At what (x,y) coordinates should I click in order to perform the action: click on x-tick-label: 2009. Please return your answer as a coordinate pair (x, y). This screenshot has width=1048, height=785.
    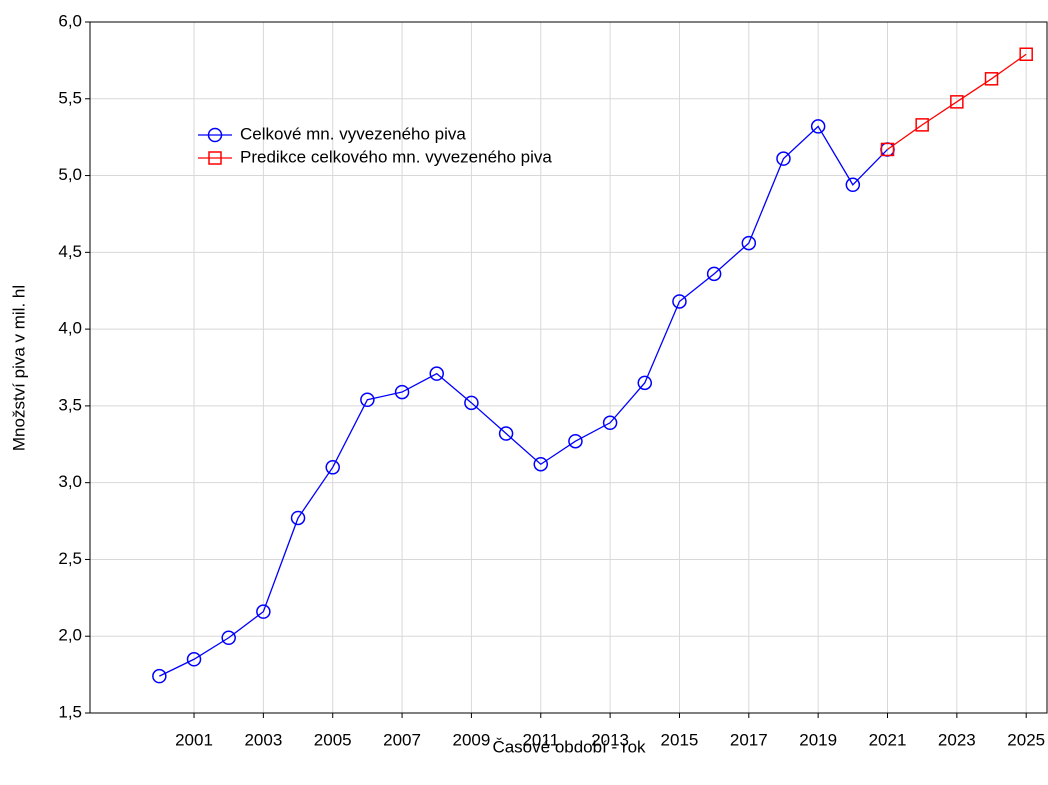
    Looking at the image, I should click on (471, 739).